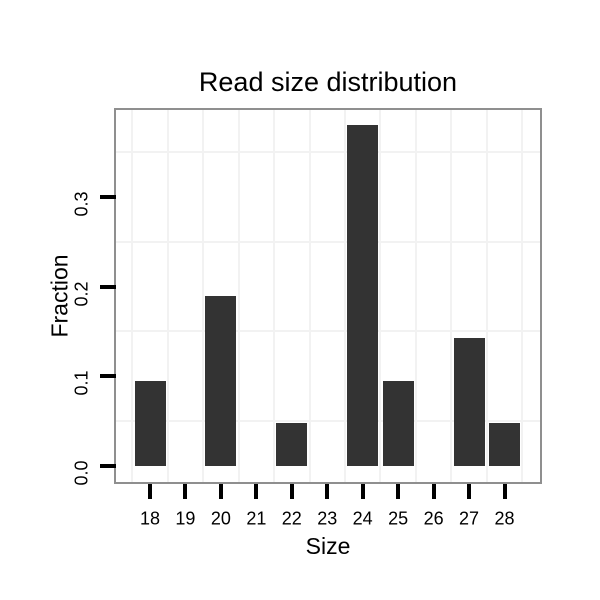  I want to click on x-tick-label-21: 21, so click(256, 518).